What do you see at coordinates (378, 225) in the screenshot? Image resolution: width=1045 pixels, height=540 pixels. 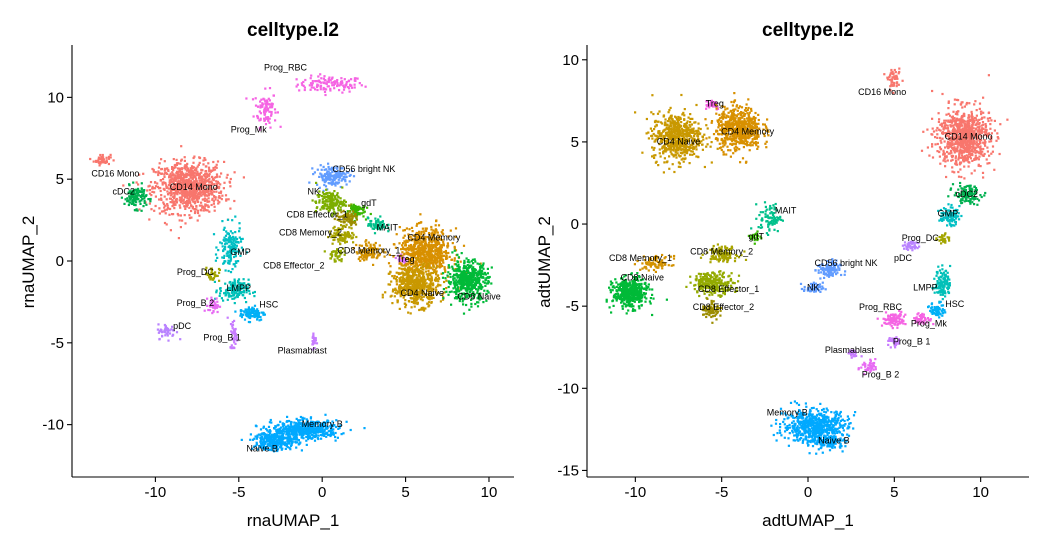 I see `cluster-mait` at bounding box center [378, 225].